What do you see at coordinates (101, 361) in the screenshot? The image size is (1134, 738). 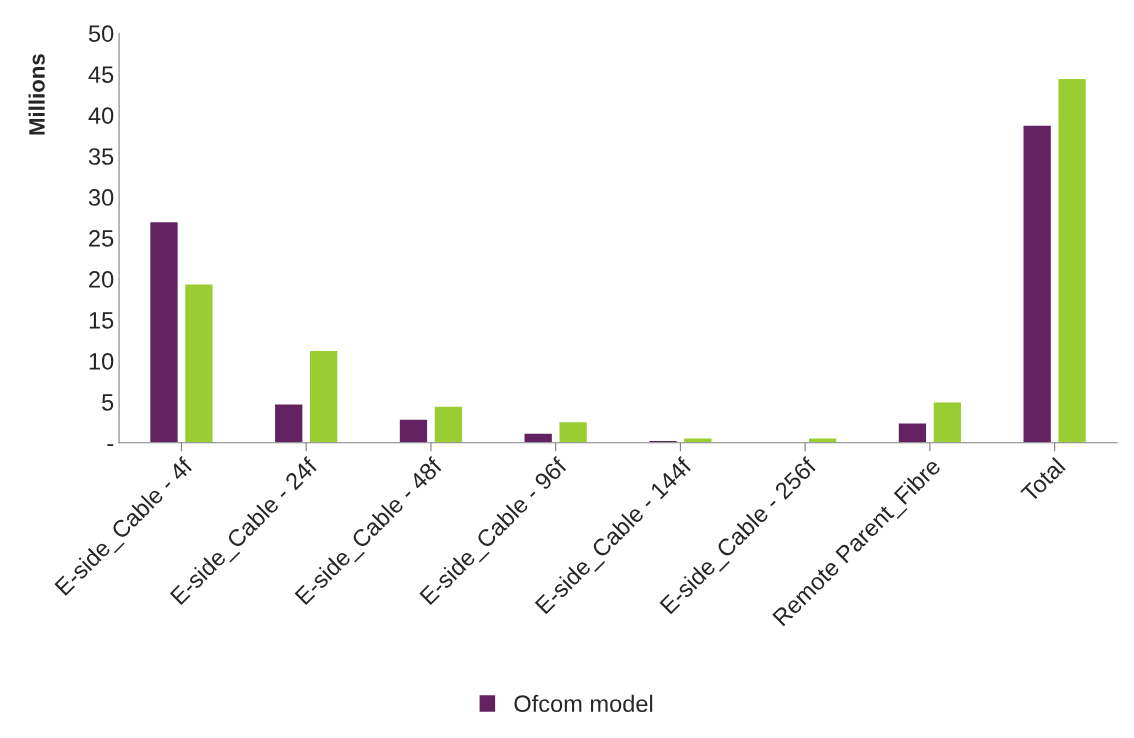 I see `y-tick-label: 10` at bounding box center [101, 361].